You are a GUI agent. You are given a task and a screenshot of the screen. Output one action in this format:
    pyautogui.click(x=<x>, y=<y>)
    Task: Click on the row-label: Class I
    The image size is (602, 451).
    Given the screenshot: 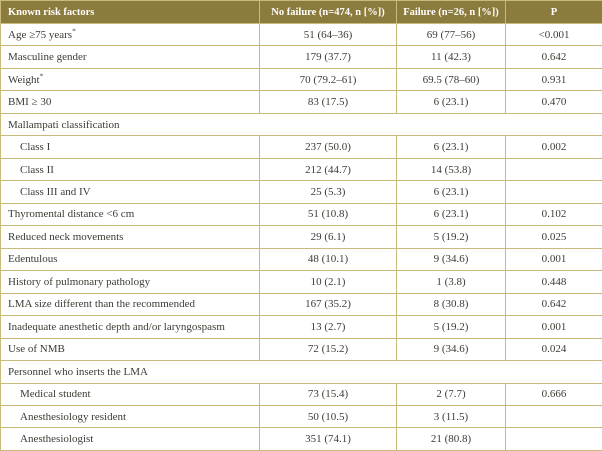 What is the action you would take?
    pyautogui.click(x=130, y=147)
    